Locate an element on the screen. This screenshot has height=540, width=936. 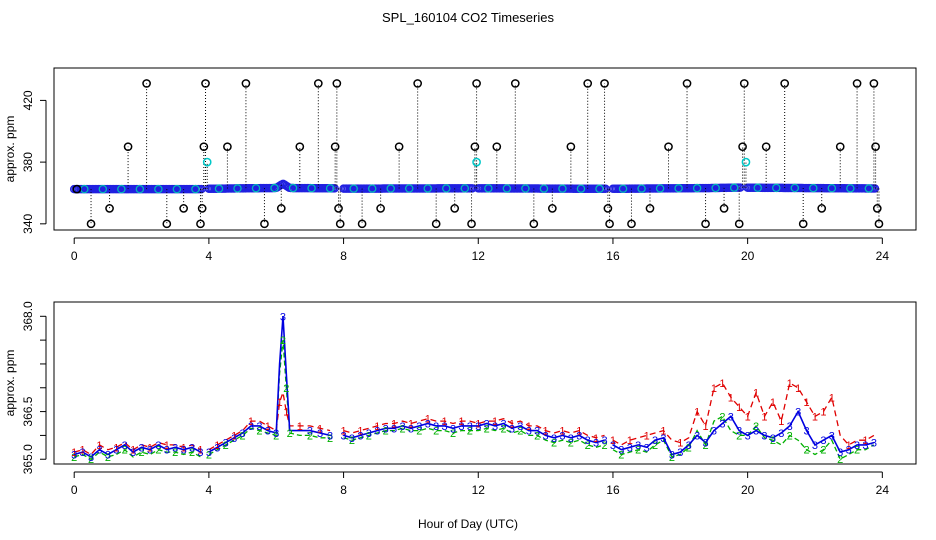
y-tick-label: 420 is located at coordinates (28, 100).